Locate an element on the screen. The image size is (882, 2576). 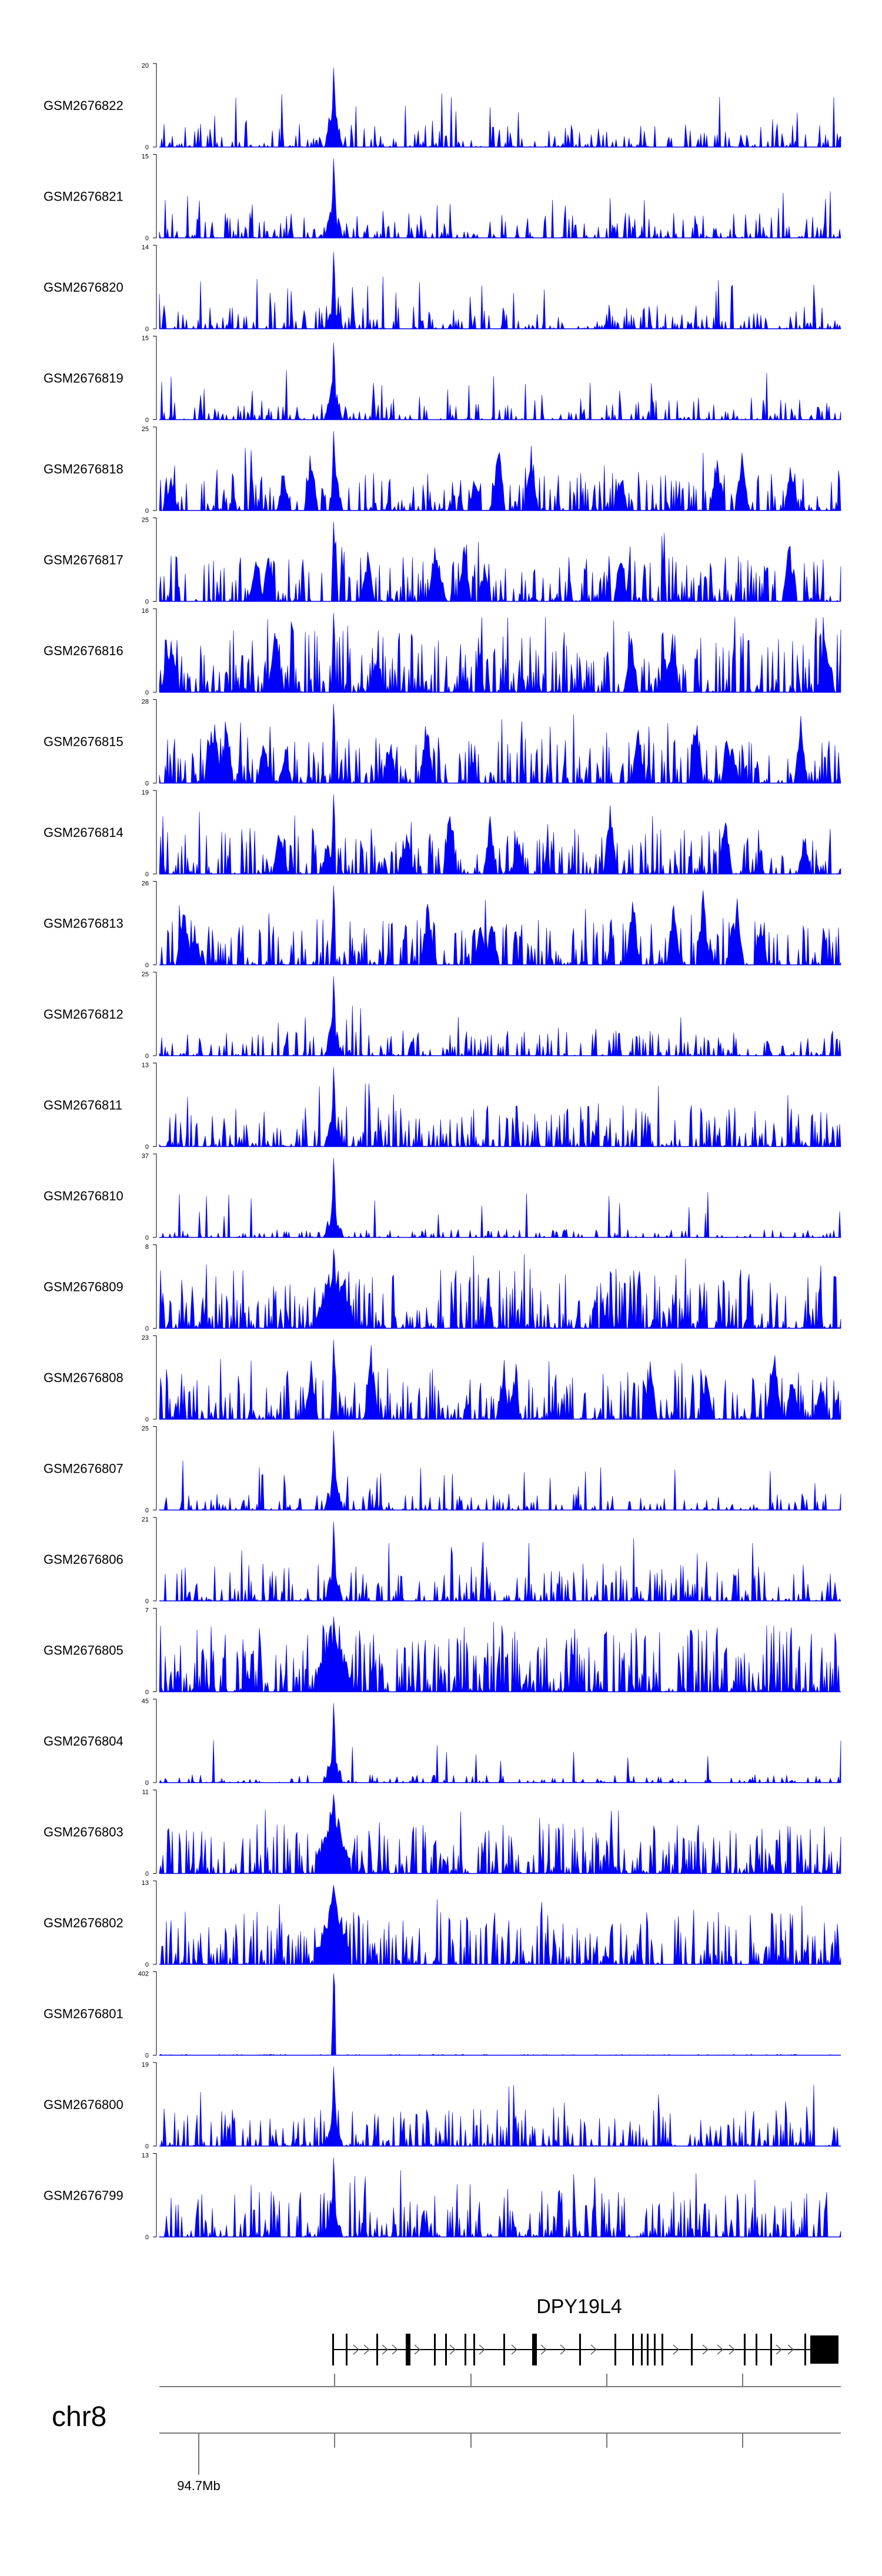
chromosome-label: chr8 is located at coordinates (79, 2416).